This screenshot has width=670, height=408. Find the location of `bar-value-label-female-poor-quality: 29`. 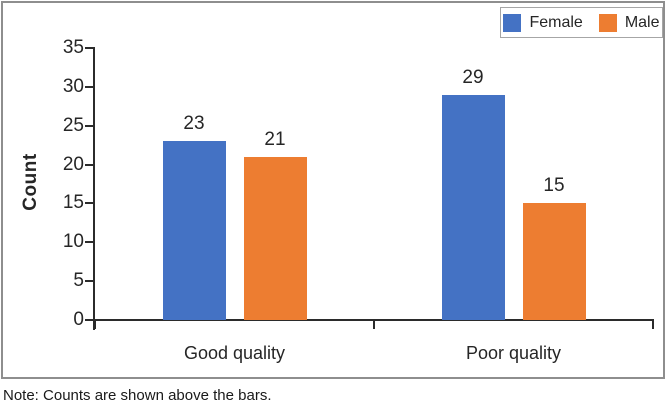

bar-value-label-female-poor-quality: 29 is located at coordinates (473, 77).